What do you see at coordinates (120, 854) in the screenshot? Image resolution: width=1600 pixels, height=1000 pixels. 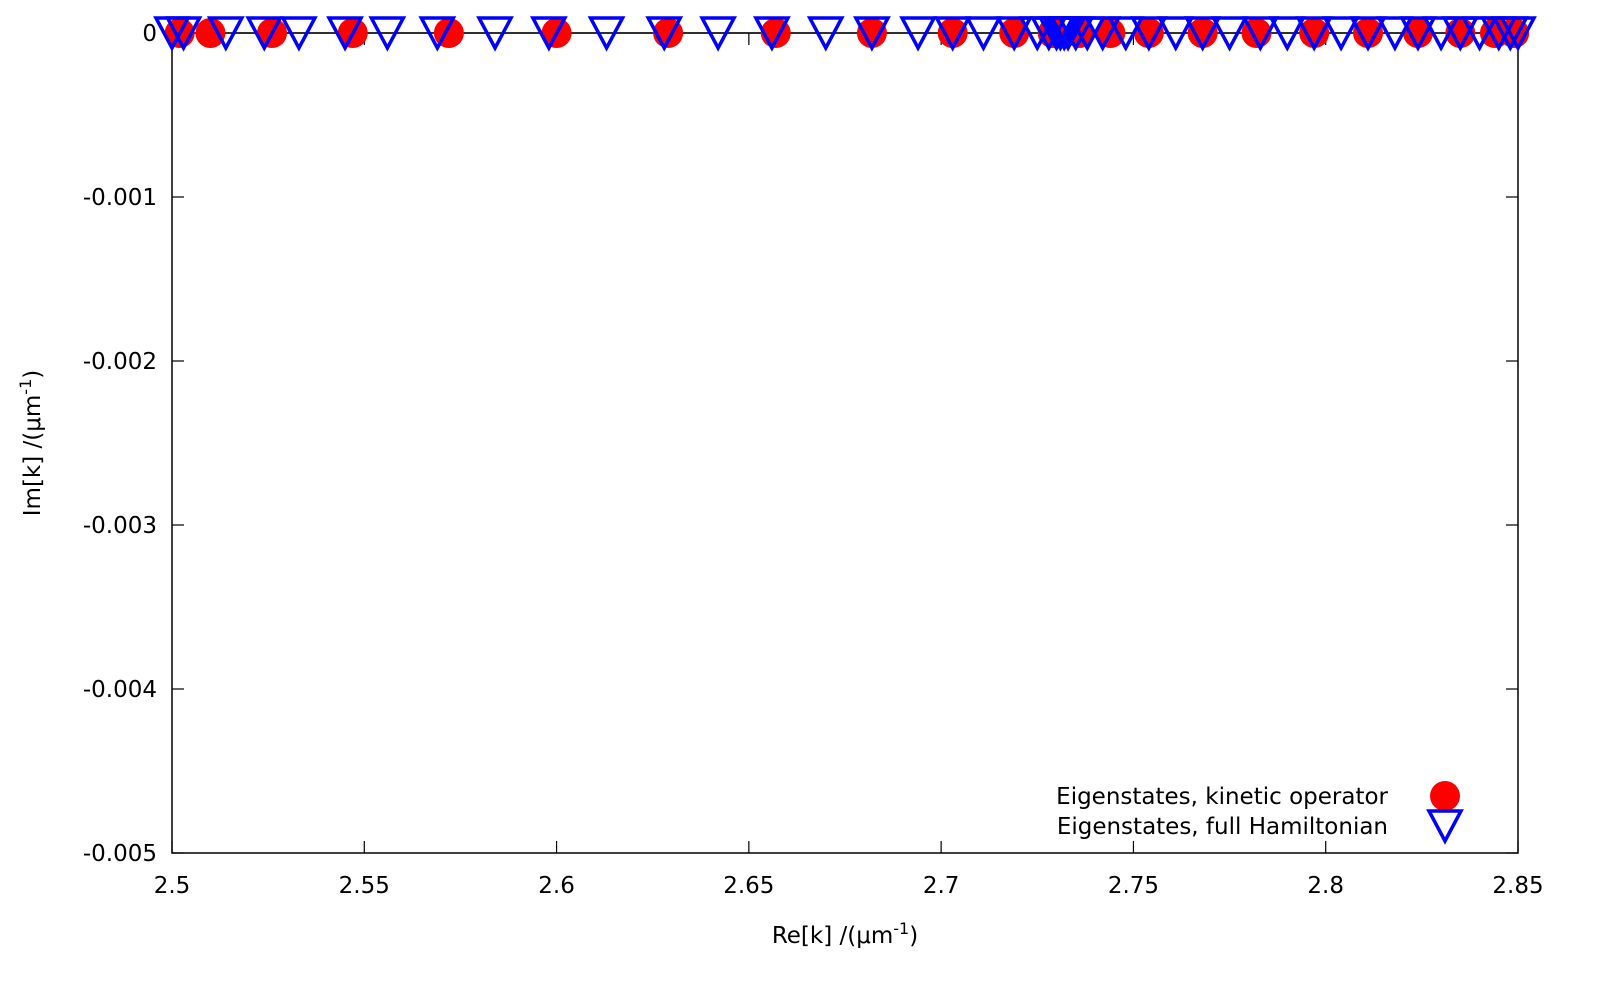 I see `y-tick-label: -0.005` at bounding box center [120, 854].